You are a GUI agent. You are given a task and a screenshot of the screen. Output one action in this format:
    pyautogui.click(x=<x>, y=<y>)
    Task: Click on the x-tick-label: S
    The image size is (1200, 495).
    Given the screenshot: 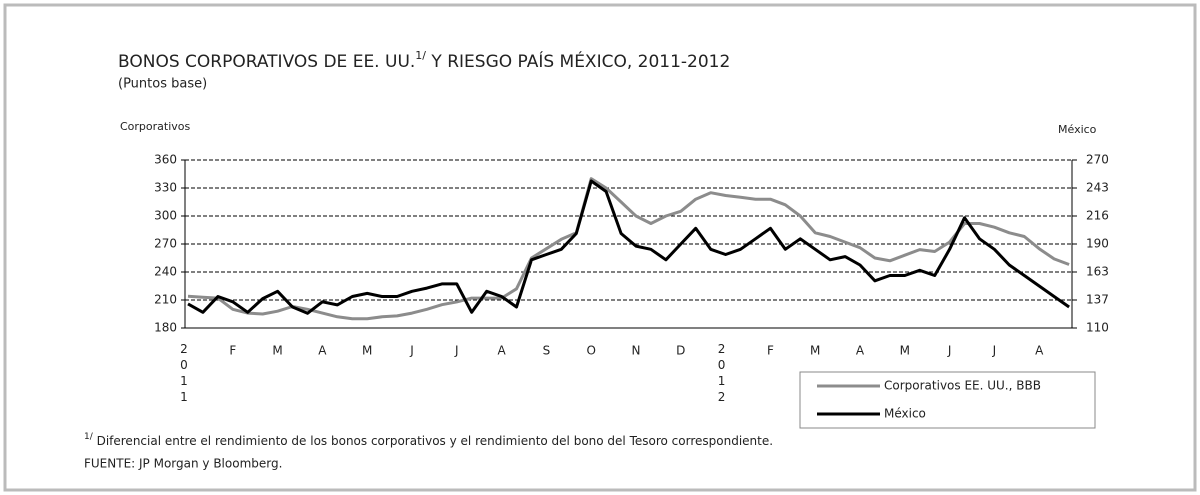 What is the action you would take?
    pyautogui.click(x=547, y=351)
    